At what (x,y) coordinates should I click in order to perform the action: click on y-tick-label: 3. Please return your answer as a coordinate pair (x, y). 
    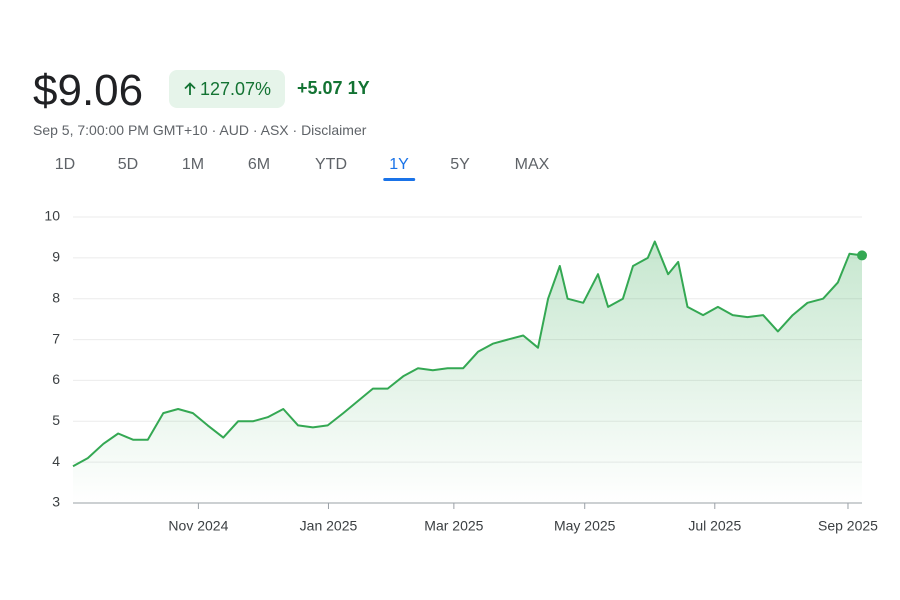
    Looking at the image, I should click on (56, 502).